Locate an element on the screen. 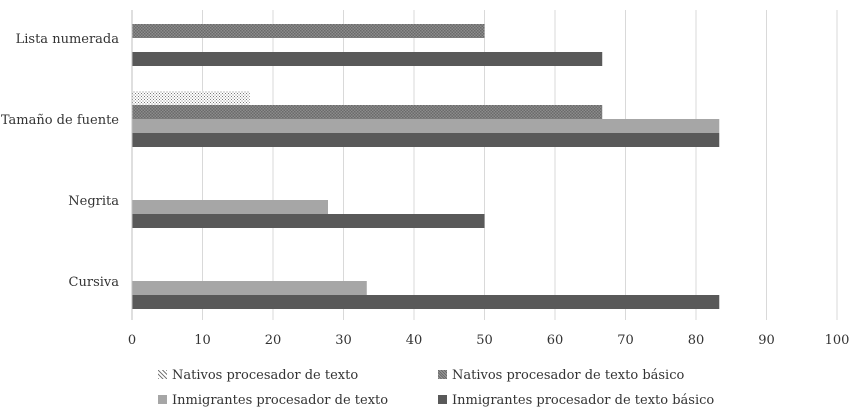 The height and width of the screenshot is (414, 854). legend-label: Inmigrantes procesador de texto básico is located at coordinates (583, 400).